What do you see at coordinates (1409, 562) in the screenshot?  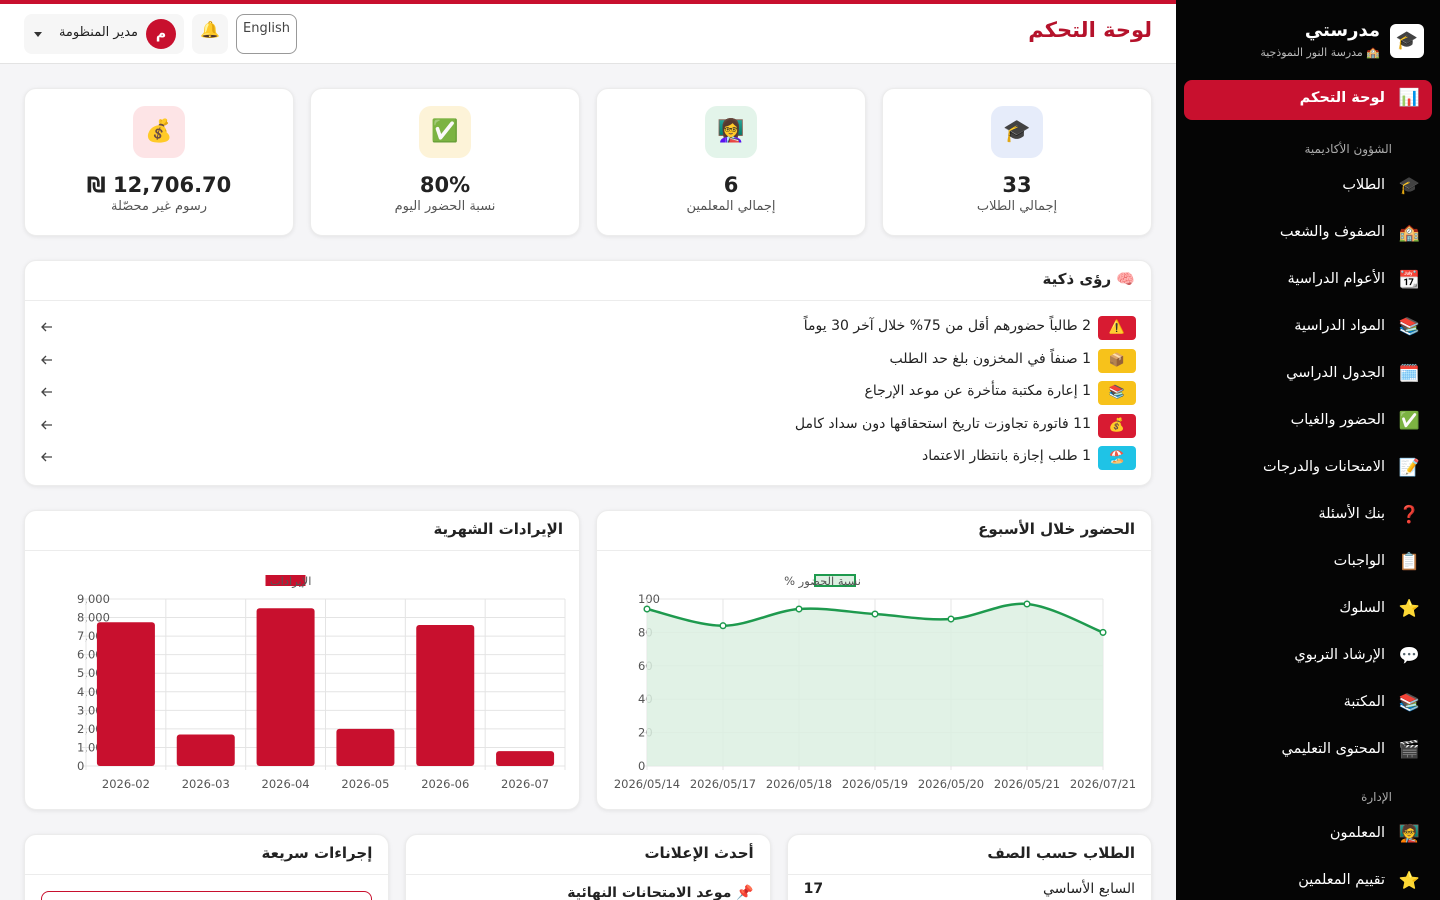 I see `nav-icon: 📋` at bounding box center [1409, 562].